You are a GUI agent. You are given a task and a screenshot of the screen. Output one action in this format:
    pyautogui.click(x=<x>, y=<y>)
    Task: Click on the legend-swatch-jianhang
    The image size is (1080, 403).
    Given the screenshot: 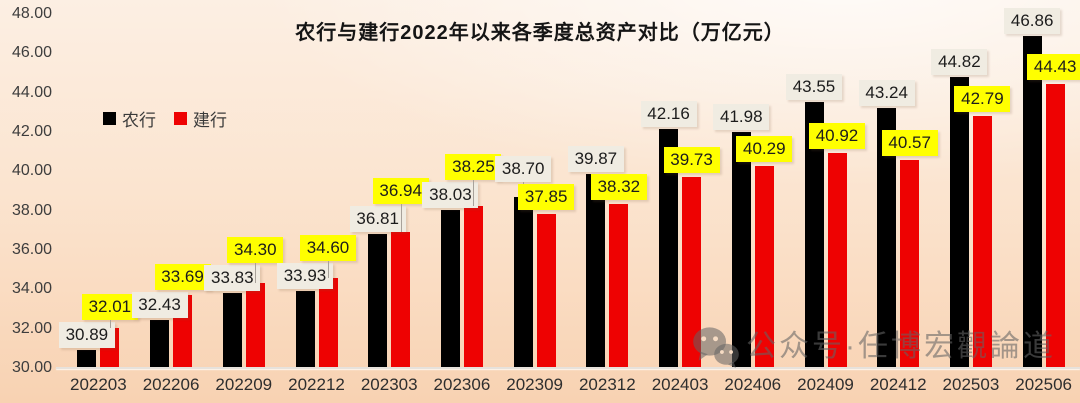 What is the action you would take?
    pyautogui.click(x=180, y=118)
    